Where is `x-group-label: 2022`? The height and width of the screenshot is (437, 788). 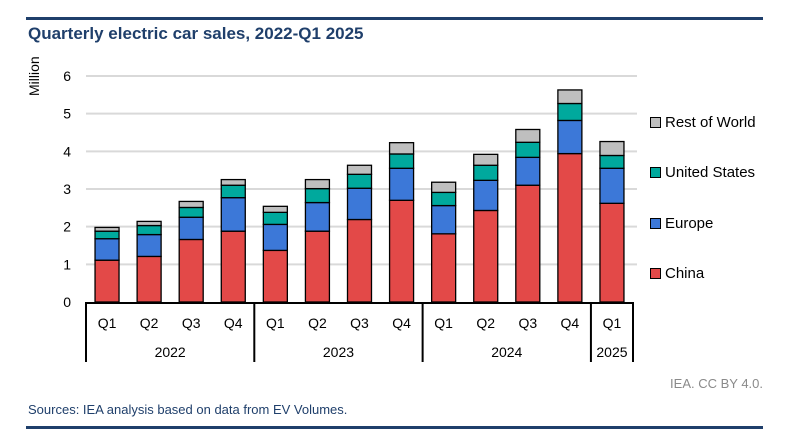
x-group-label: 2022 is located at coordinates (170, 352).